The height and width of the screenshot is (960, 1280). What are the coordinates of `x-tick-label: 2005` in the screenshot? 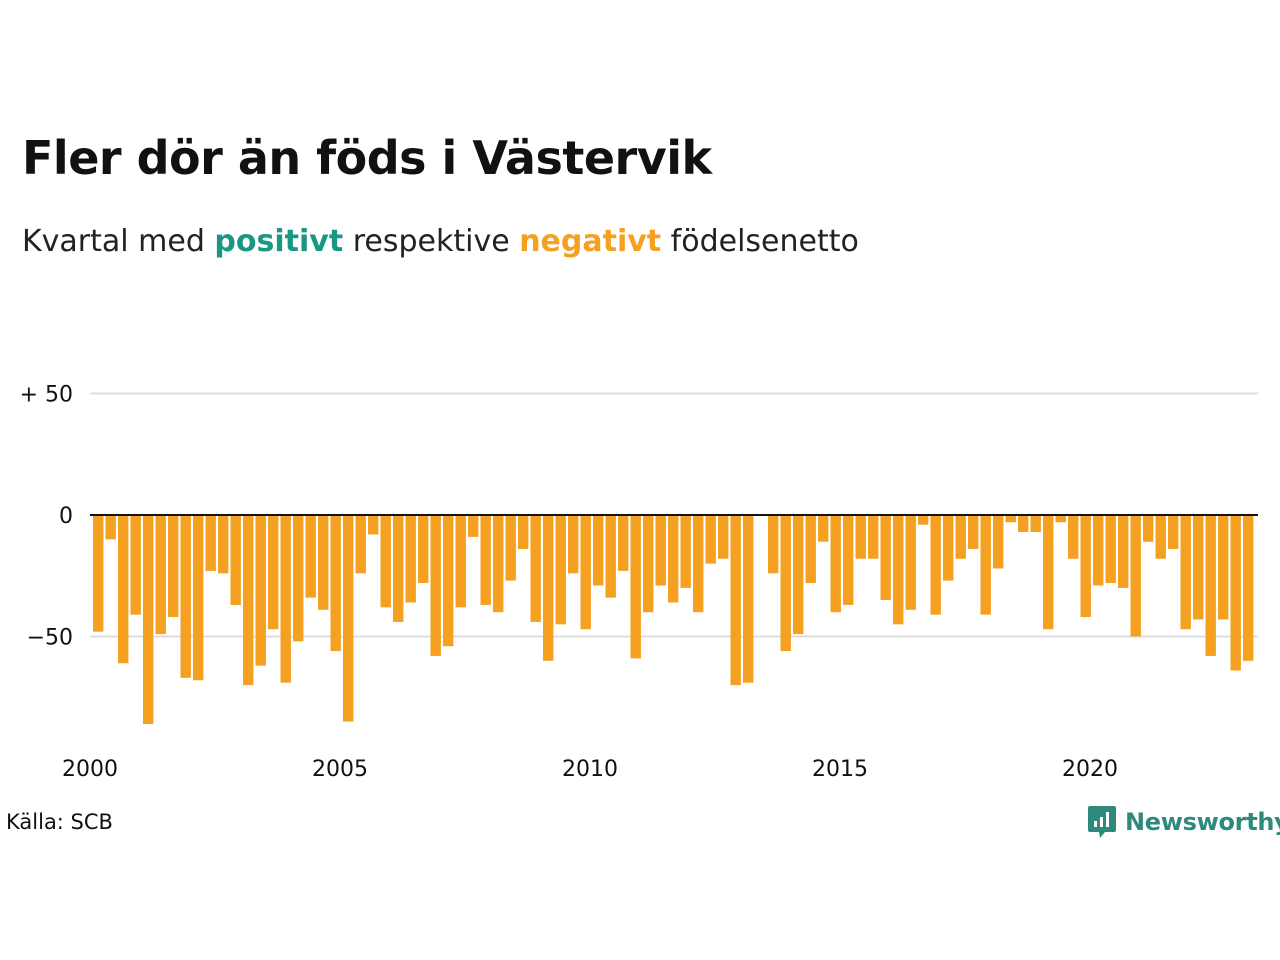 It's located at (340, 769).